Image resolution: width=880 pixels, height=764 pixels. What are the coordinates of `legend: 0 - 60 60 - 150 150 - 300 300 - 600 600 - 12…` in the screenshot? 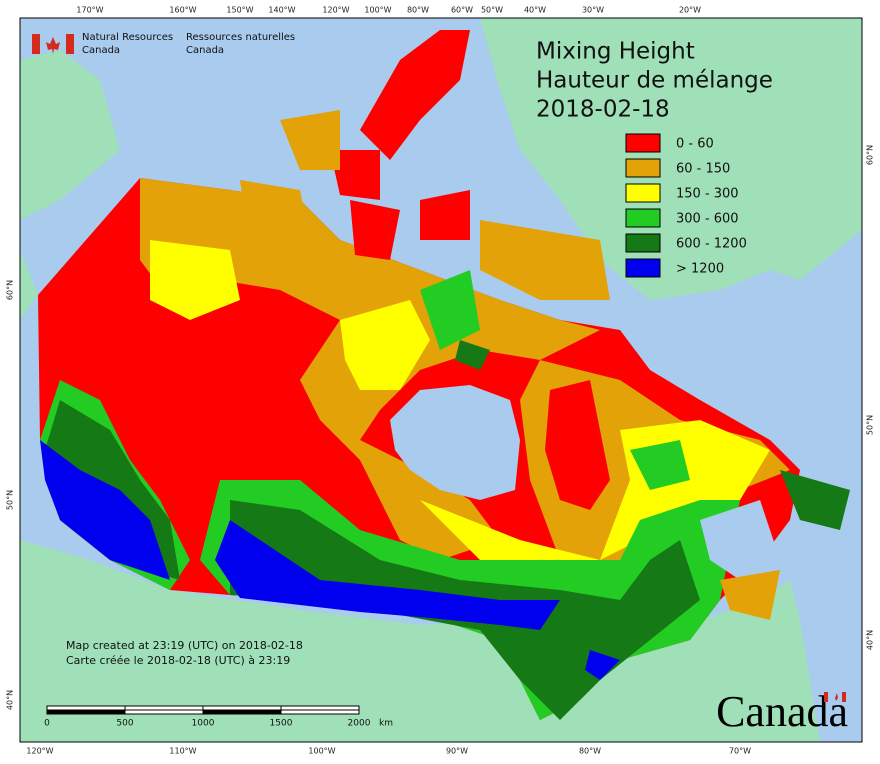 It's located at (686, 205).